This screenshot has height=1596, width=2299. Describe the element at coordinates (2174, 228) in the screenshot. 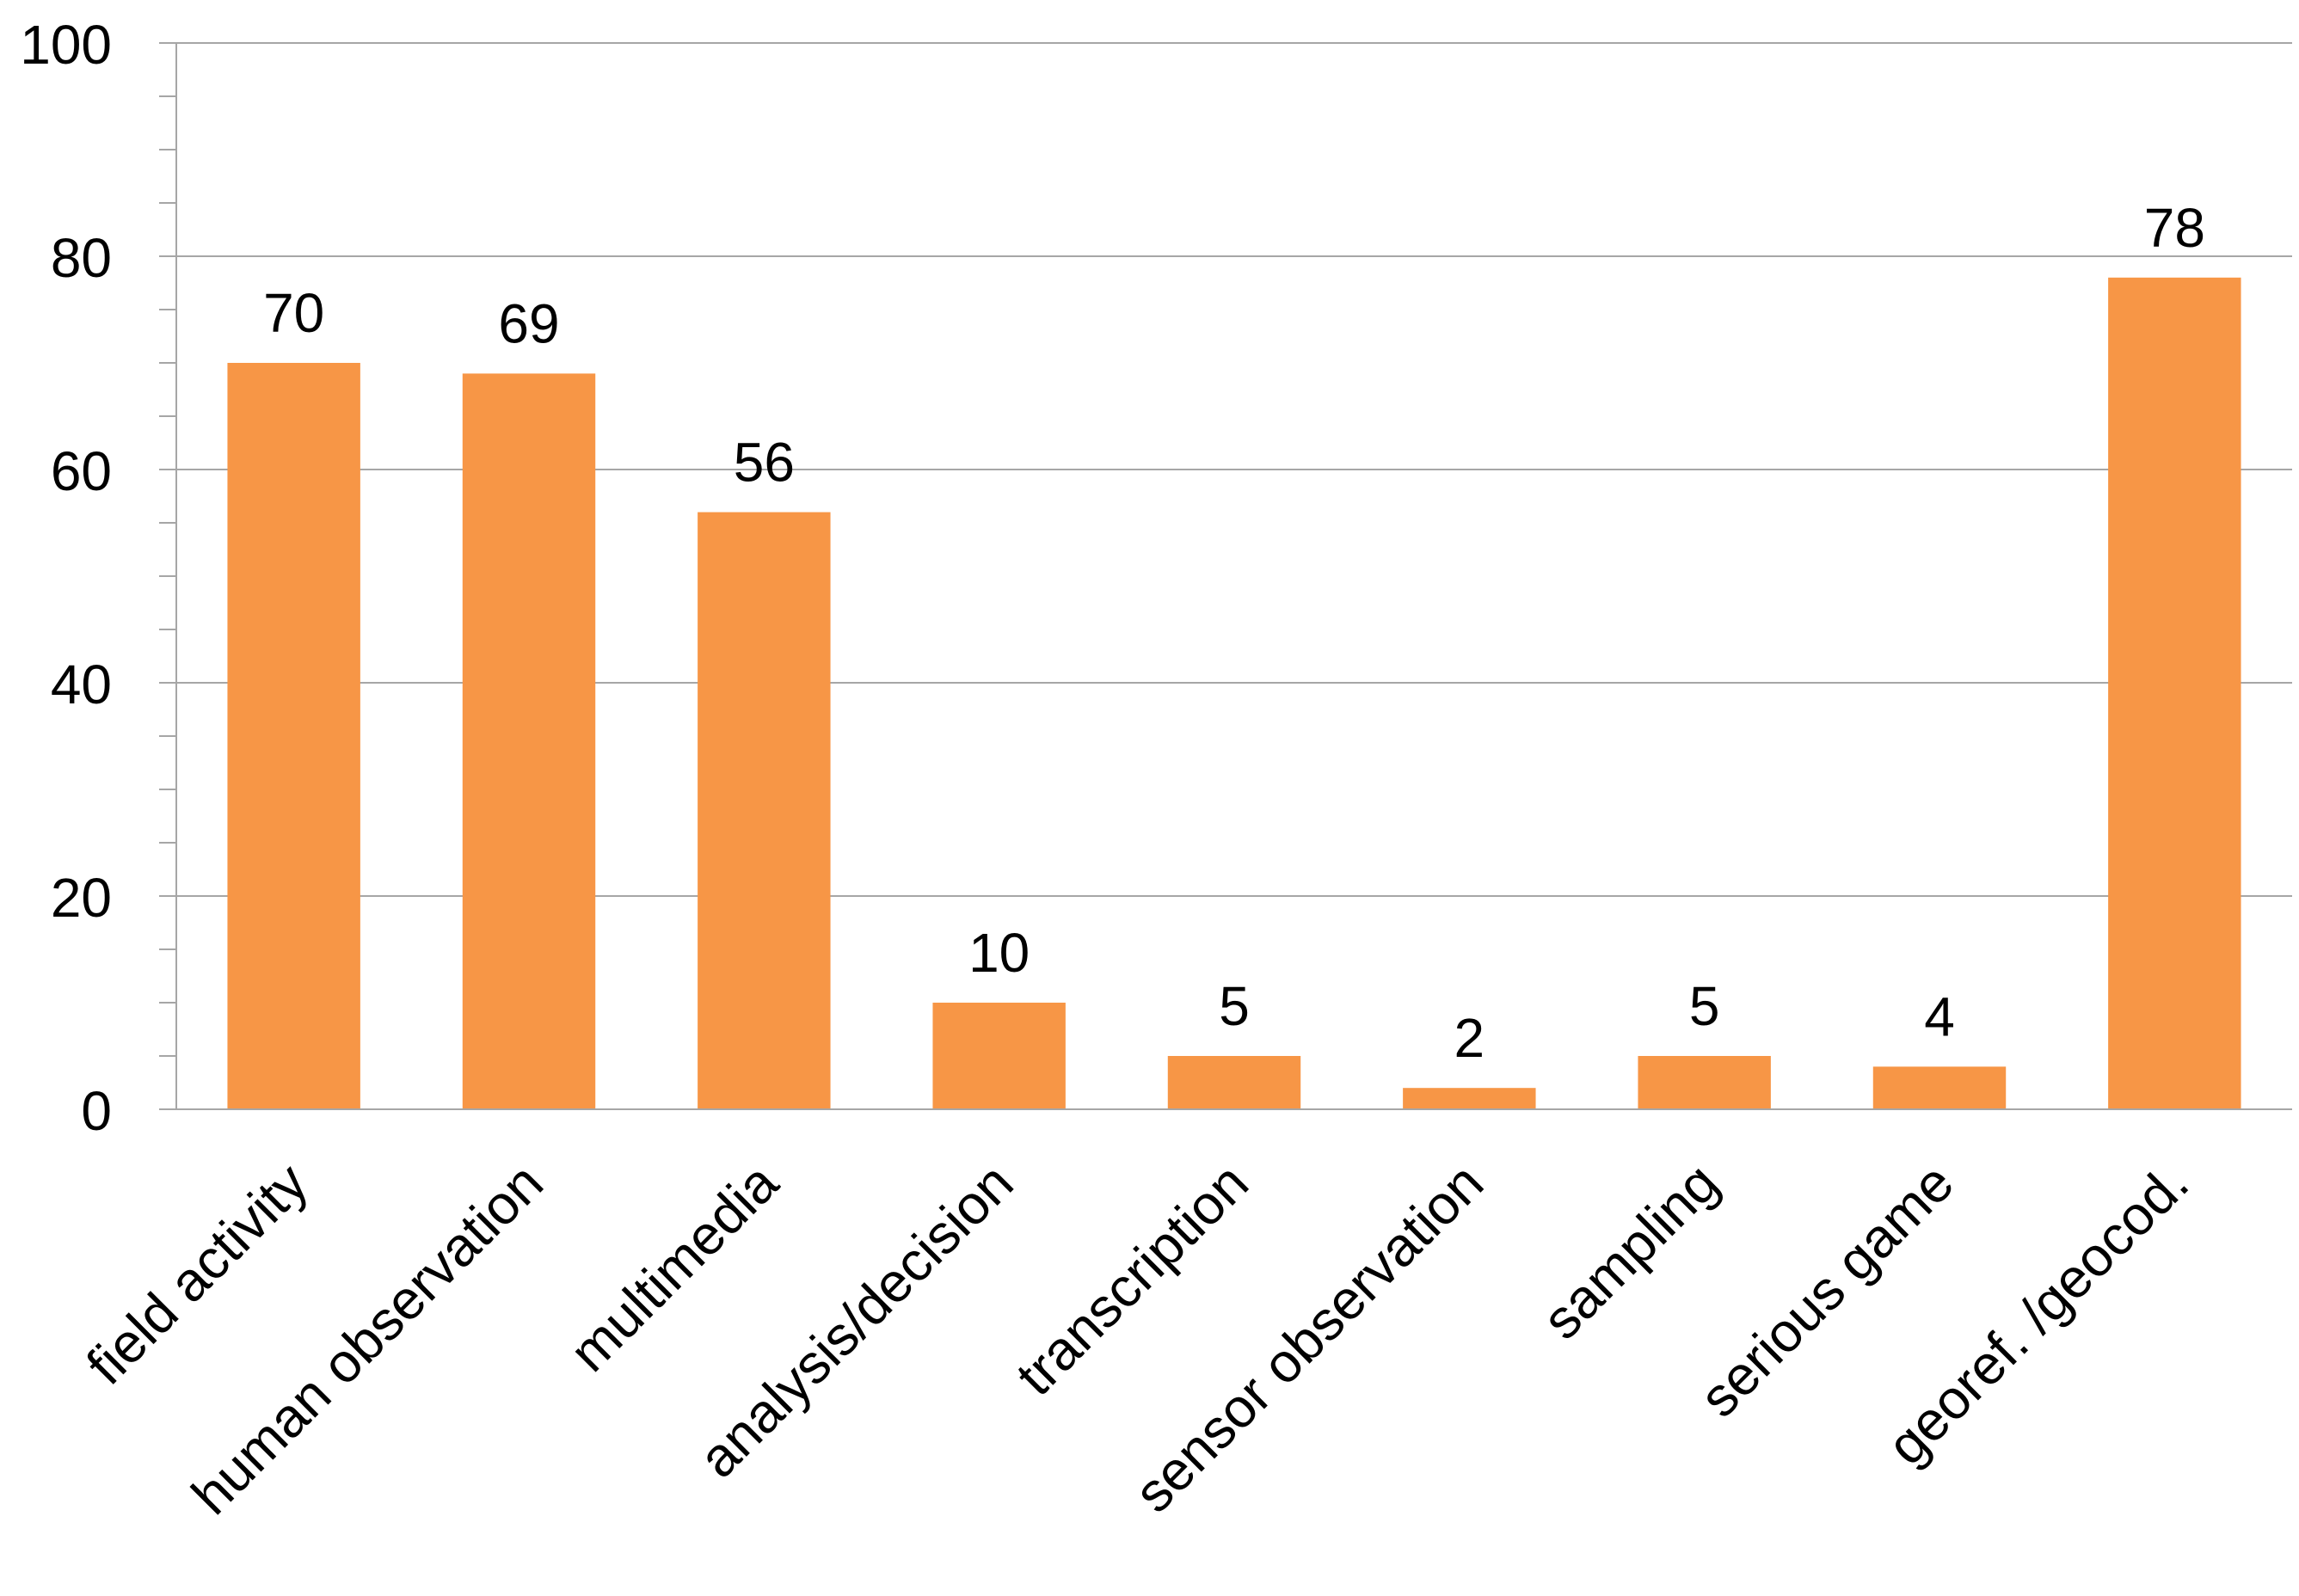

I see `data-label: 78` at that location.